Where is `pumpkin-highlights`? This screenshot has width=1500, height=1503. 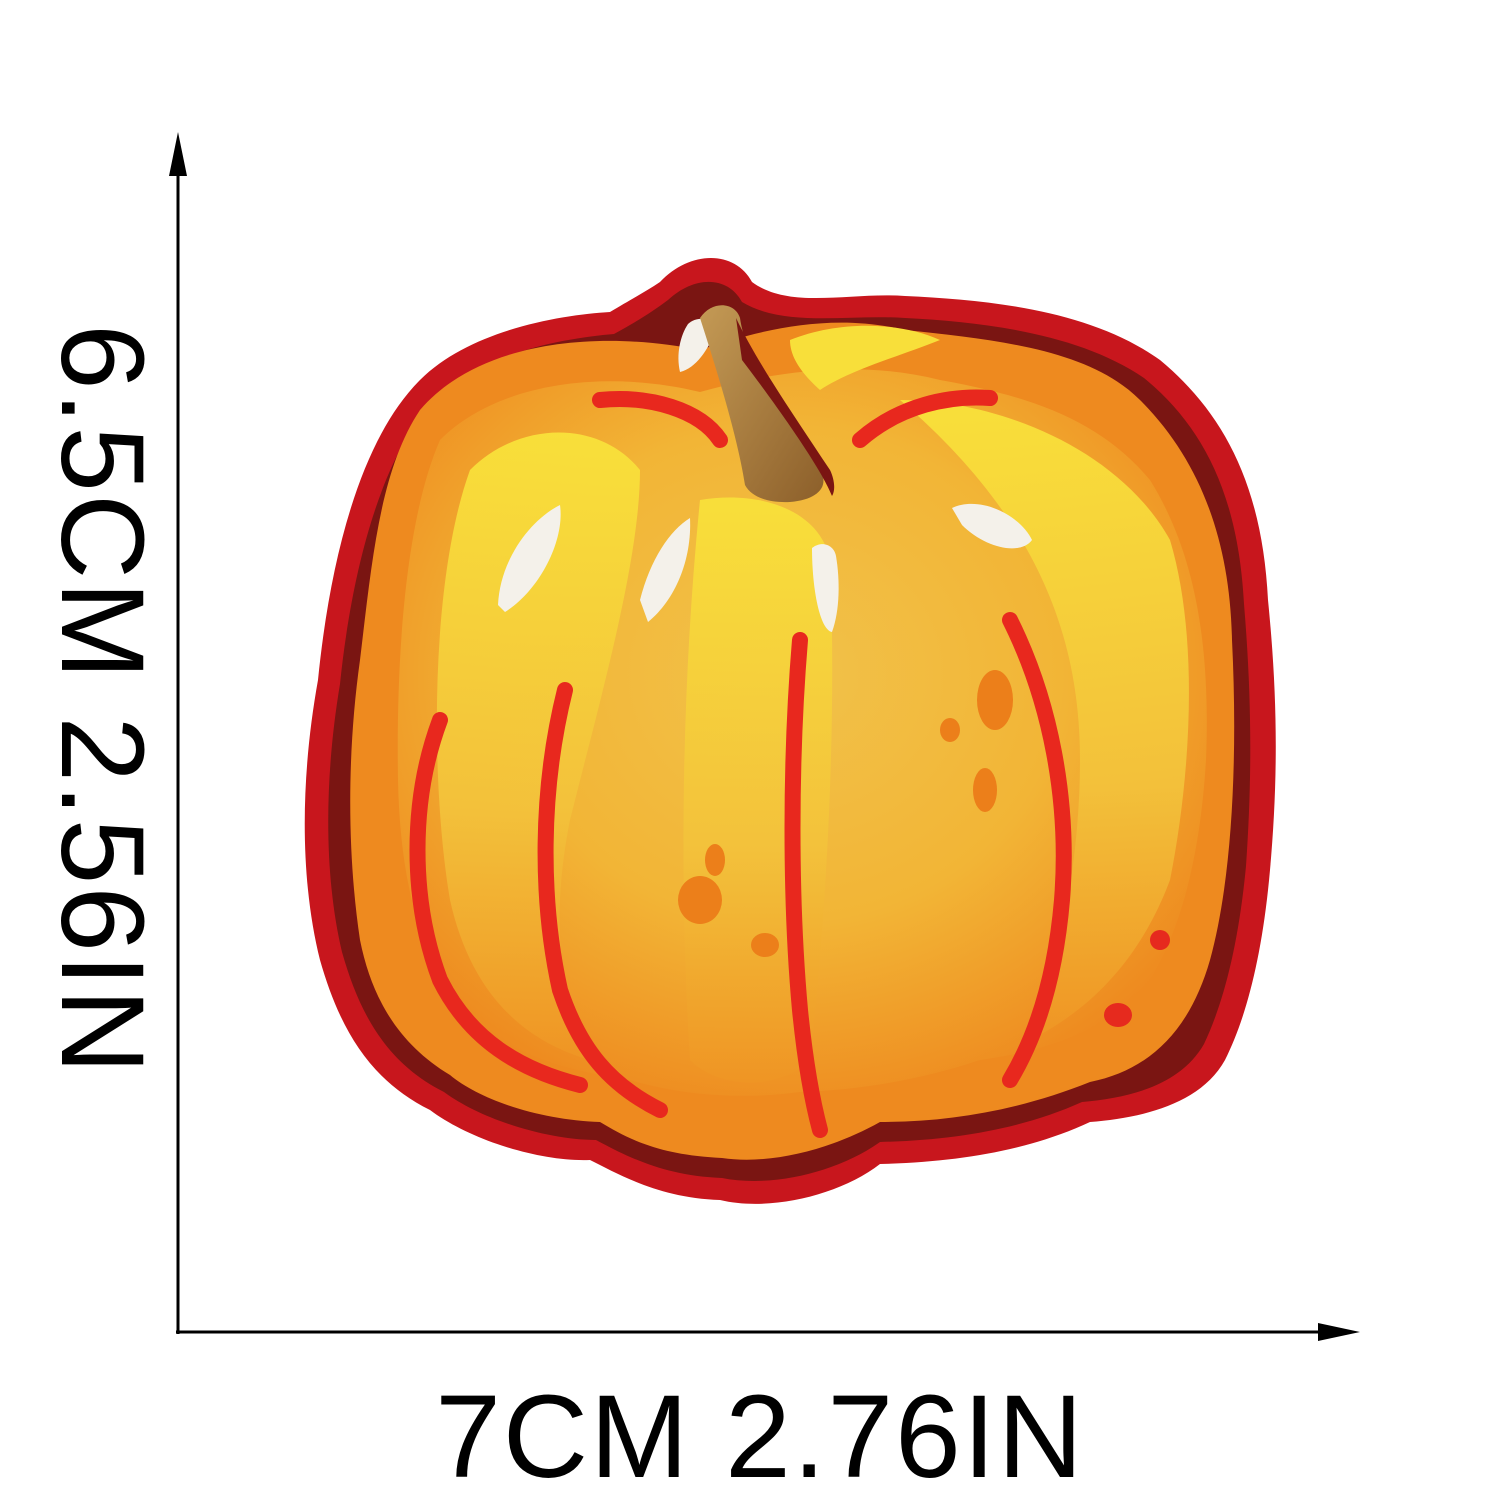 pumpkin-highlights is located at coordinates (765, 475).